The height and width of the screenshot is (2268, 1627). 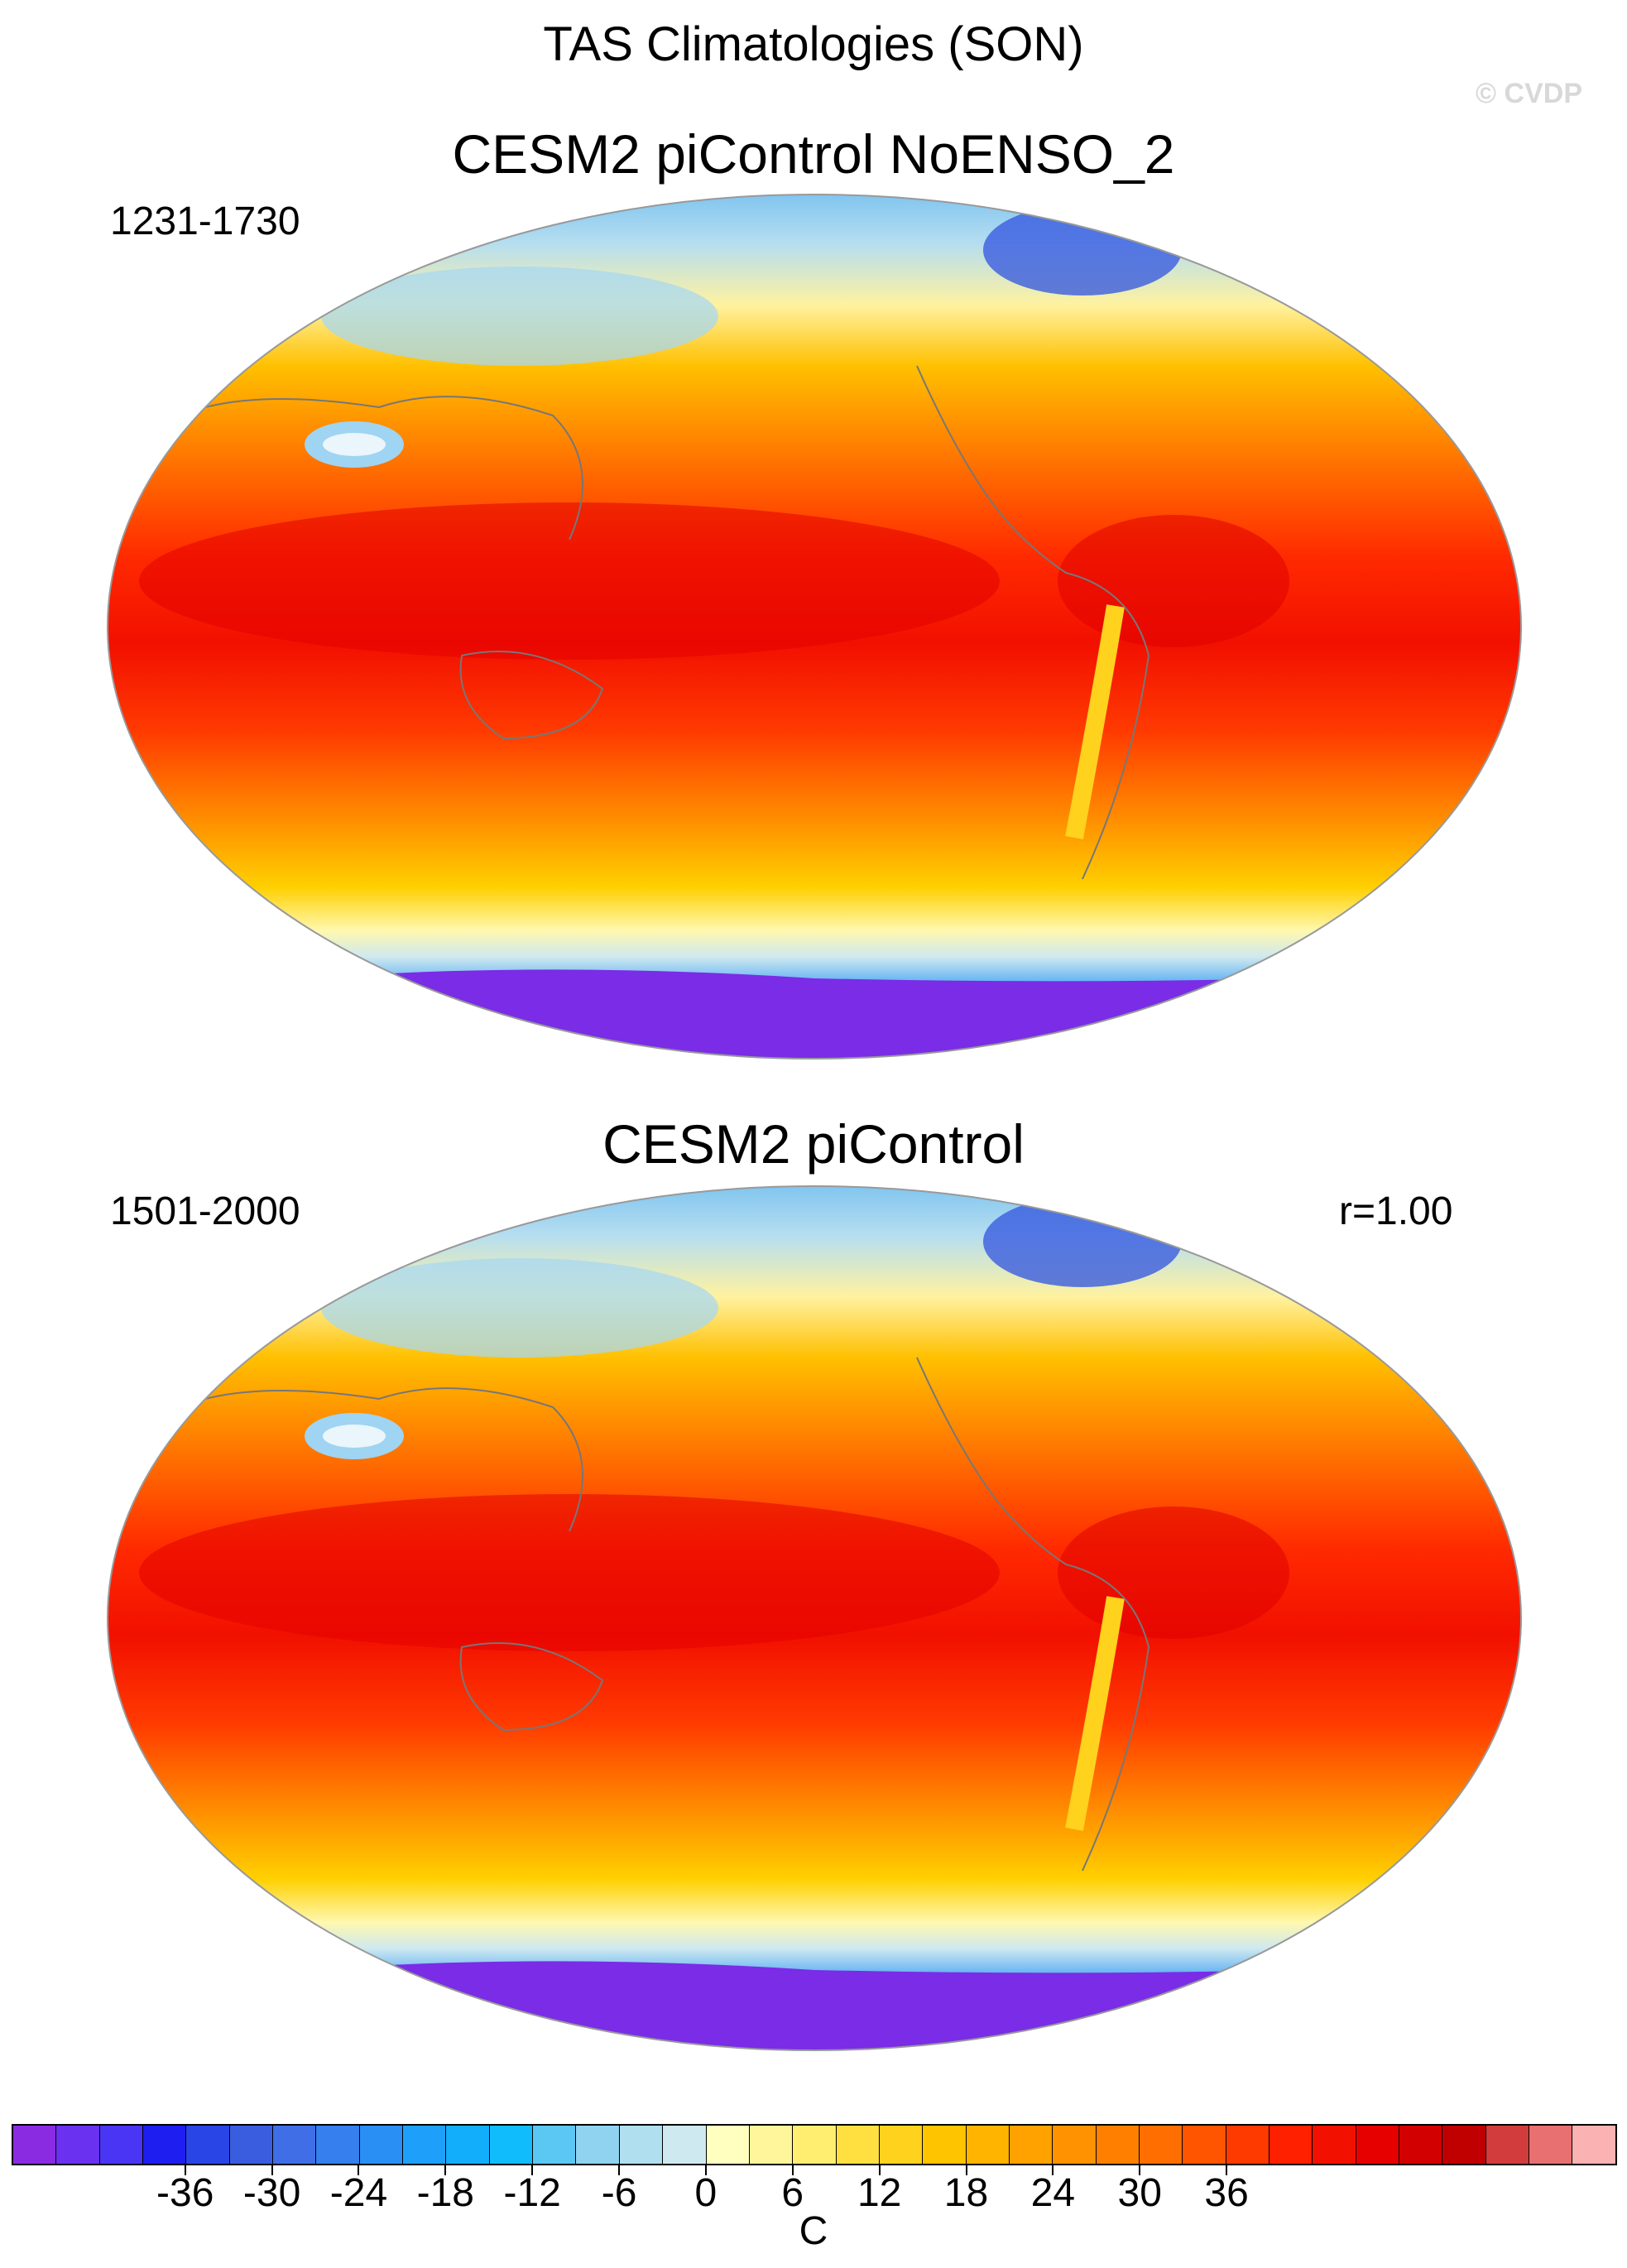 I want to click on panel-1-period: 1231-1730, so click(x=205, y=221).